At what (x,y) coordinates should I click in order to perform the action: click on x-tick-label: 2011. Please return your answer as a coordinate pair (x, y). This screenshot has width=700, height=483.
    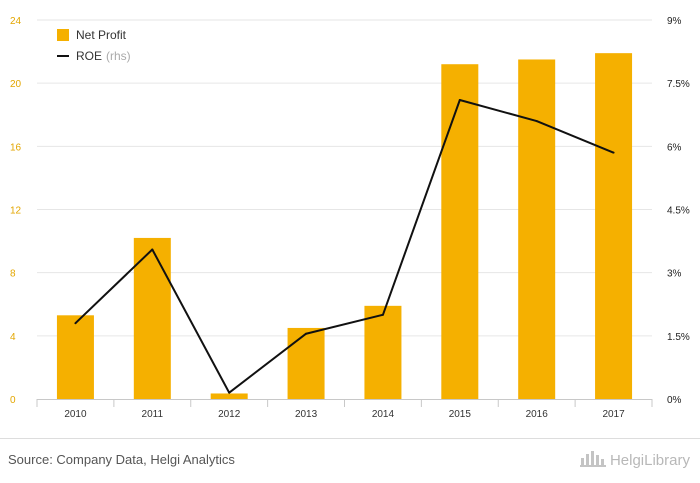
    Looking at the image, I should click on (153, 414).